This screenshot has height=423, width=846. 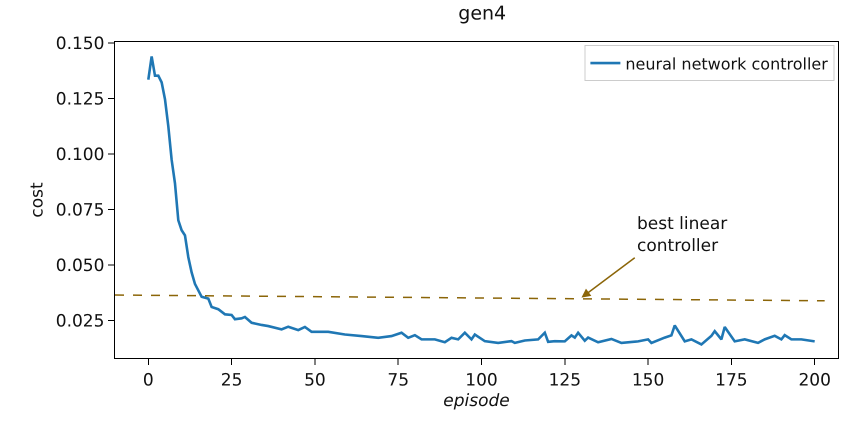 I want to click on x-tick-label: 150, so click(x=648, y=380).